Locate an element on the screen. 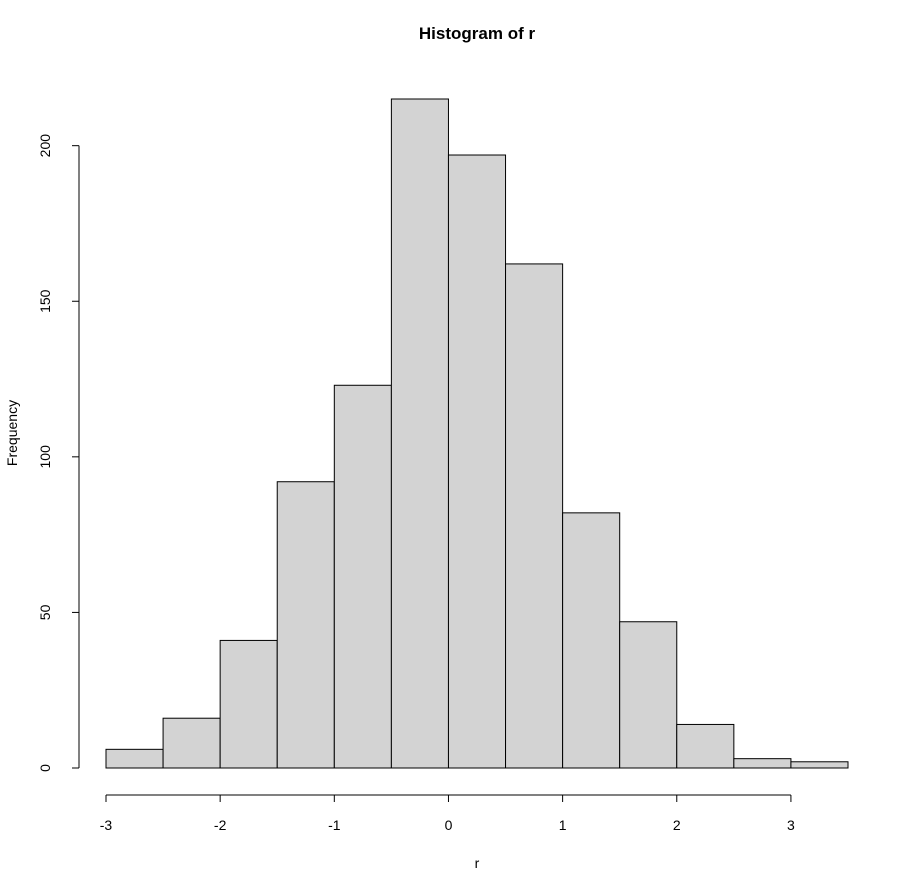 The width and height of the screenshot is (916, 885). x-tick-label: -2 is located at coordinates (220, 825).